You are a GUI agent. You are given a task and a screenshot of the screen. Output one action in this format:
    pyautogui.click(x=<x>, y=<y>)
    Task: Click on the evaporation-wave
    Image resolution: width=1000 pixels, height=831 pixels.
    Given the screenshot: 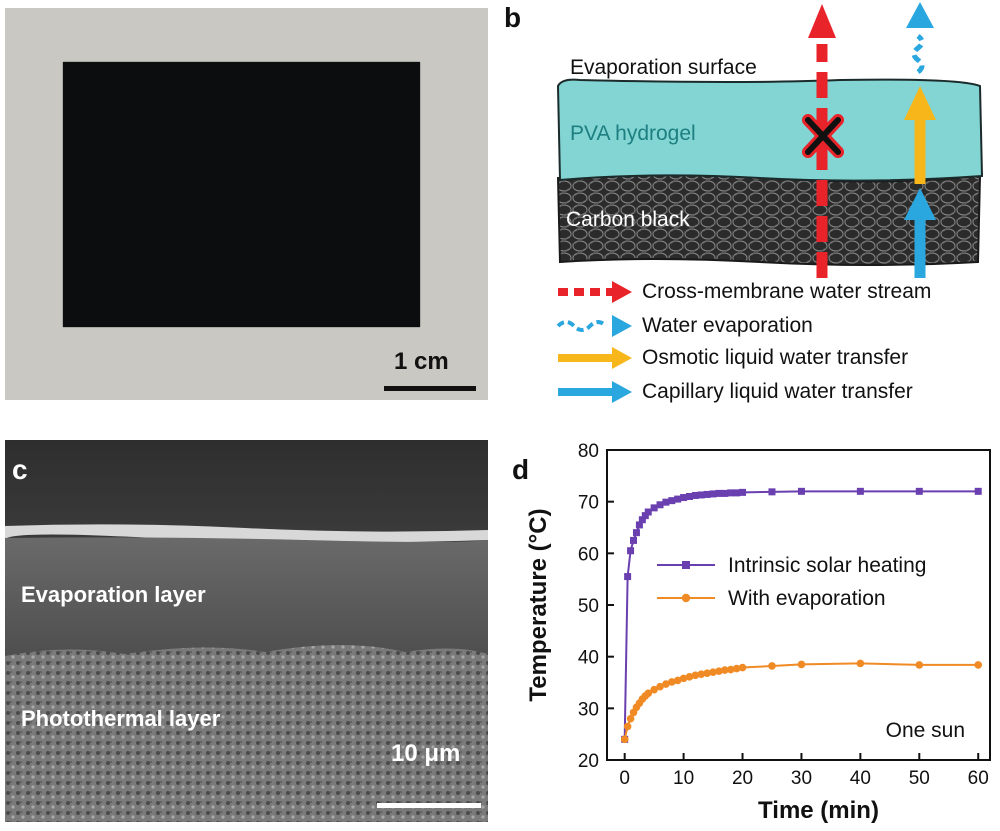 What is the action you would take?
    pyautogui.click(x=918, y=54)
    